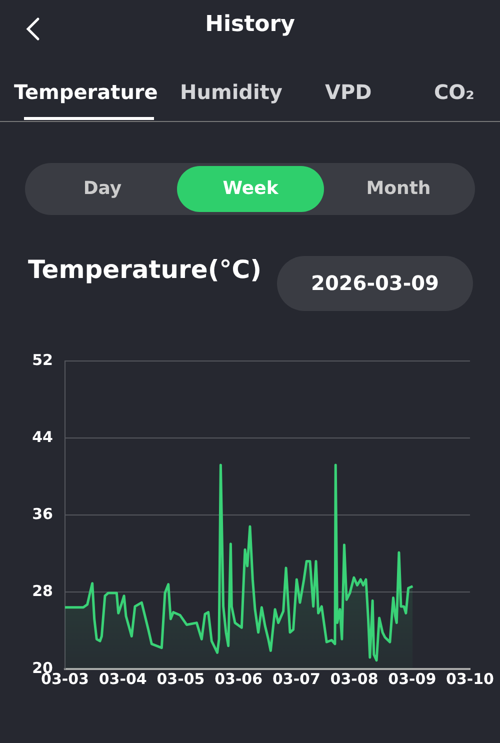 Image resolution: width=500 pixels, height=743 pixels. Describe the element at coordinates (375, 283) in the screenshot. I see `text: 2026-03-09` at that location.